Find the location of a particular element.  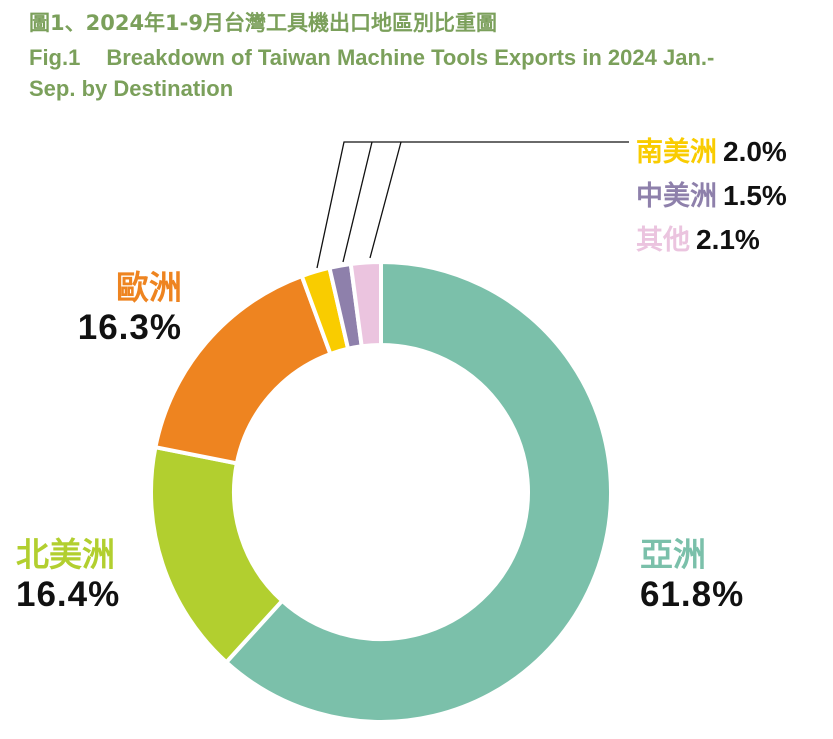

slice-others is located at coordinates (365, 304).